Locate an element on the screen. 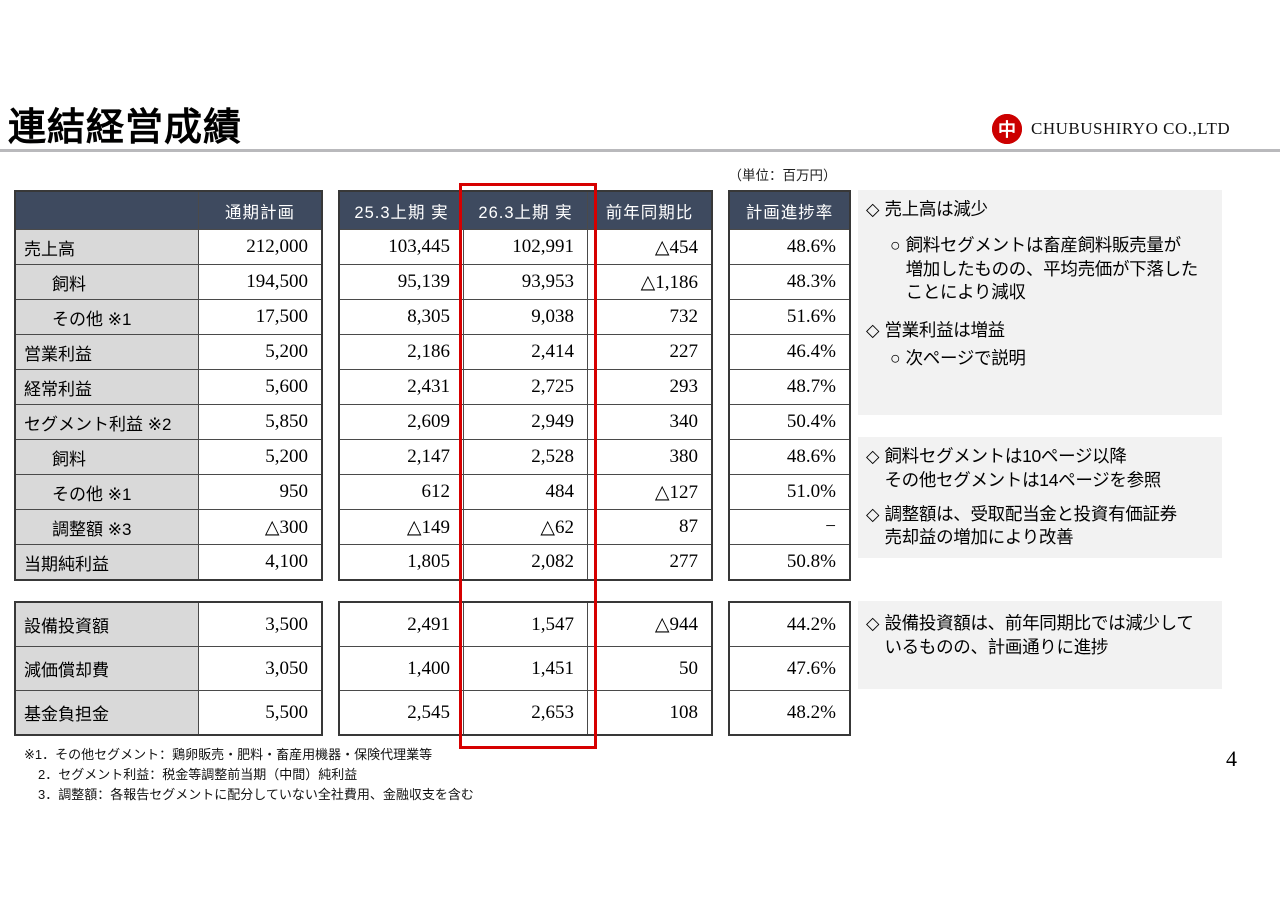 The height and width of the screenshot is (905, 1280). cell-progress: 48.3% is located at coordinates (789, 282).